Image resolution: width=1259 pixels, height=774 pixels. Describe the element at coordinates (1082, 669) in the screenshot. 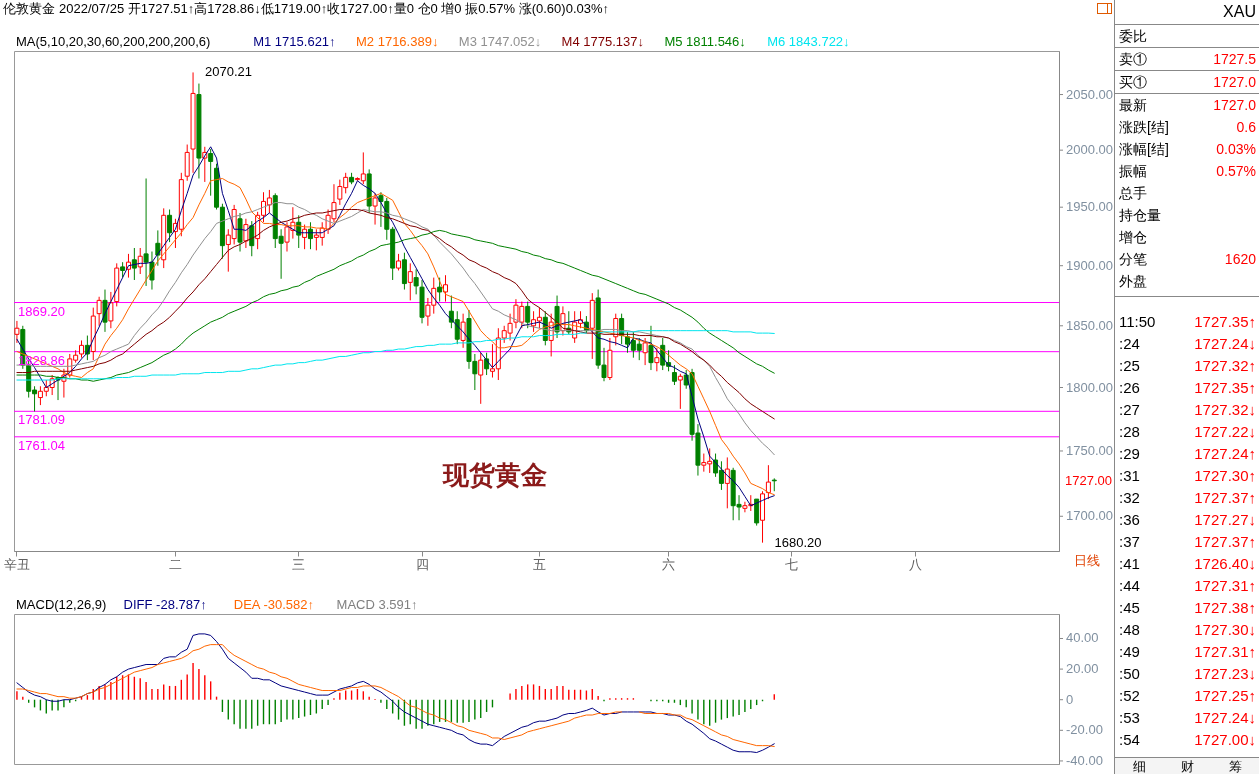

I see `y-tick-label: 20.00` at that location.